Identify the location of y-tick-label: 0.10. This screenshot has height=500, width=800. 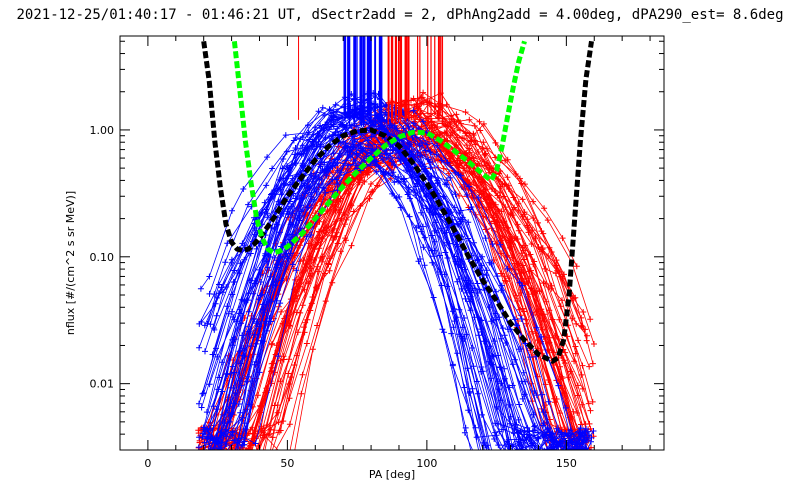
(102, 257).